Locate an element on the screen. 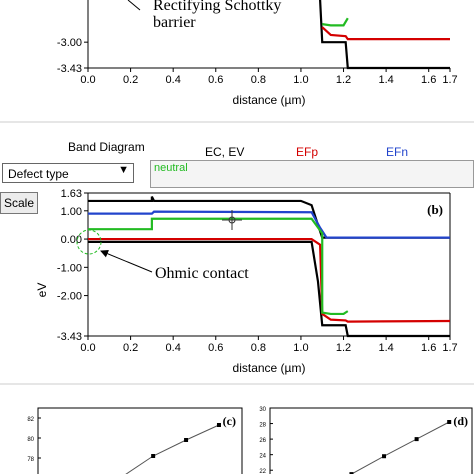 This screenshot has width=474, height=474. ohmic-contact-arrow is located at coordinates (126, 261).